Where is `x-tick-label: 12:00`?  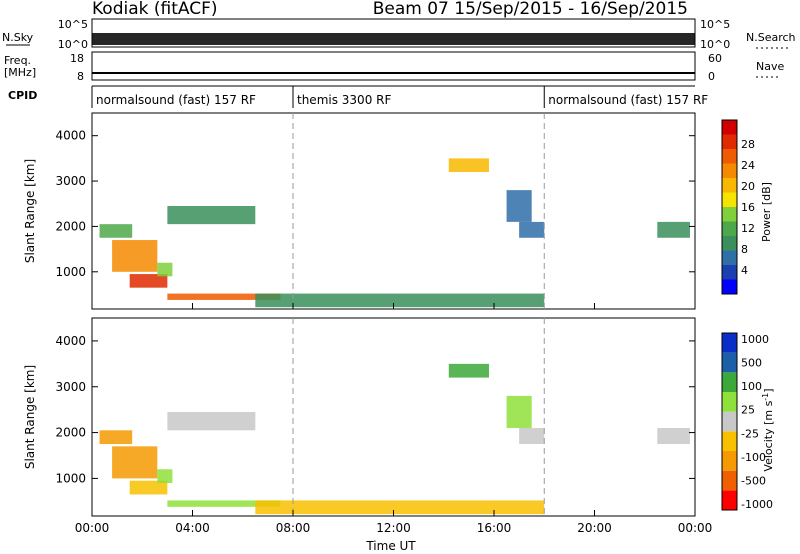
x-tick-label: 12:00 is located at coordinates (393, 528).